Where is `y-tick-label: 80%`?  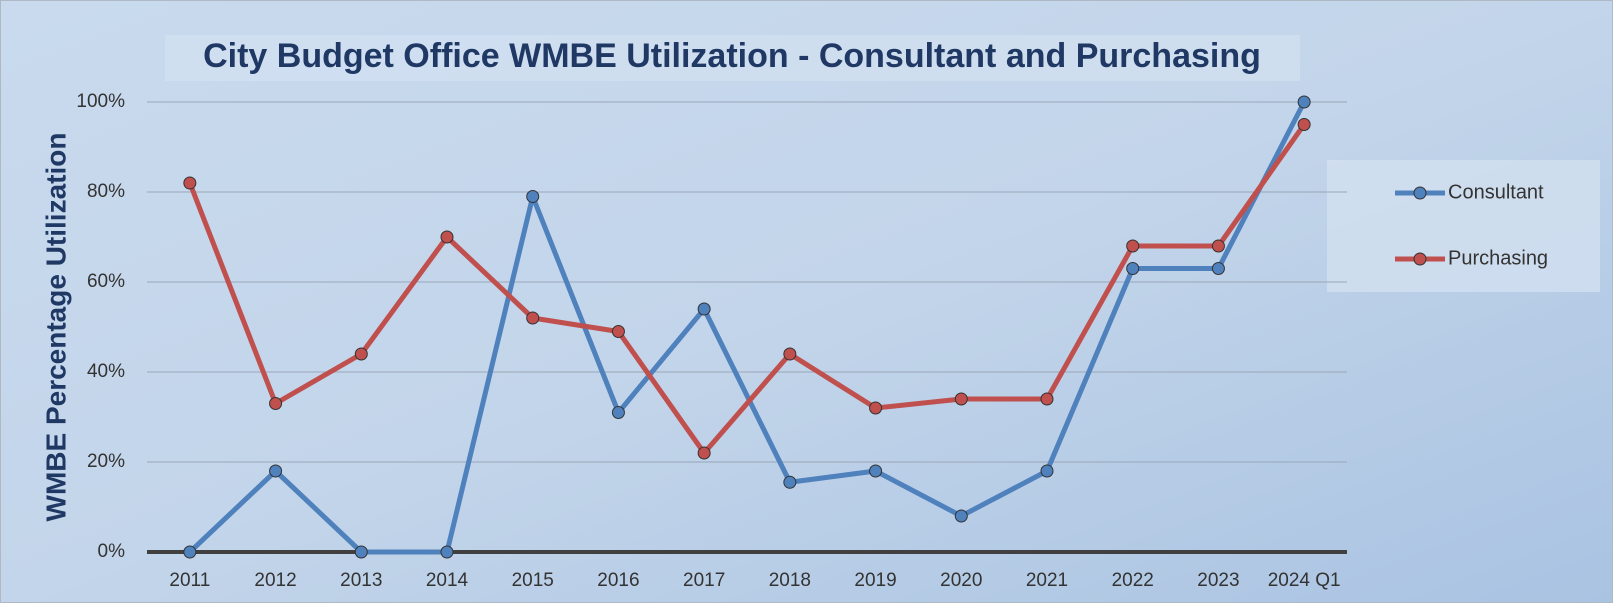 y-tick-label: 80% is located at coordinates (106, 191).